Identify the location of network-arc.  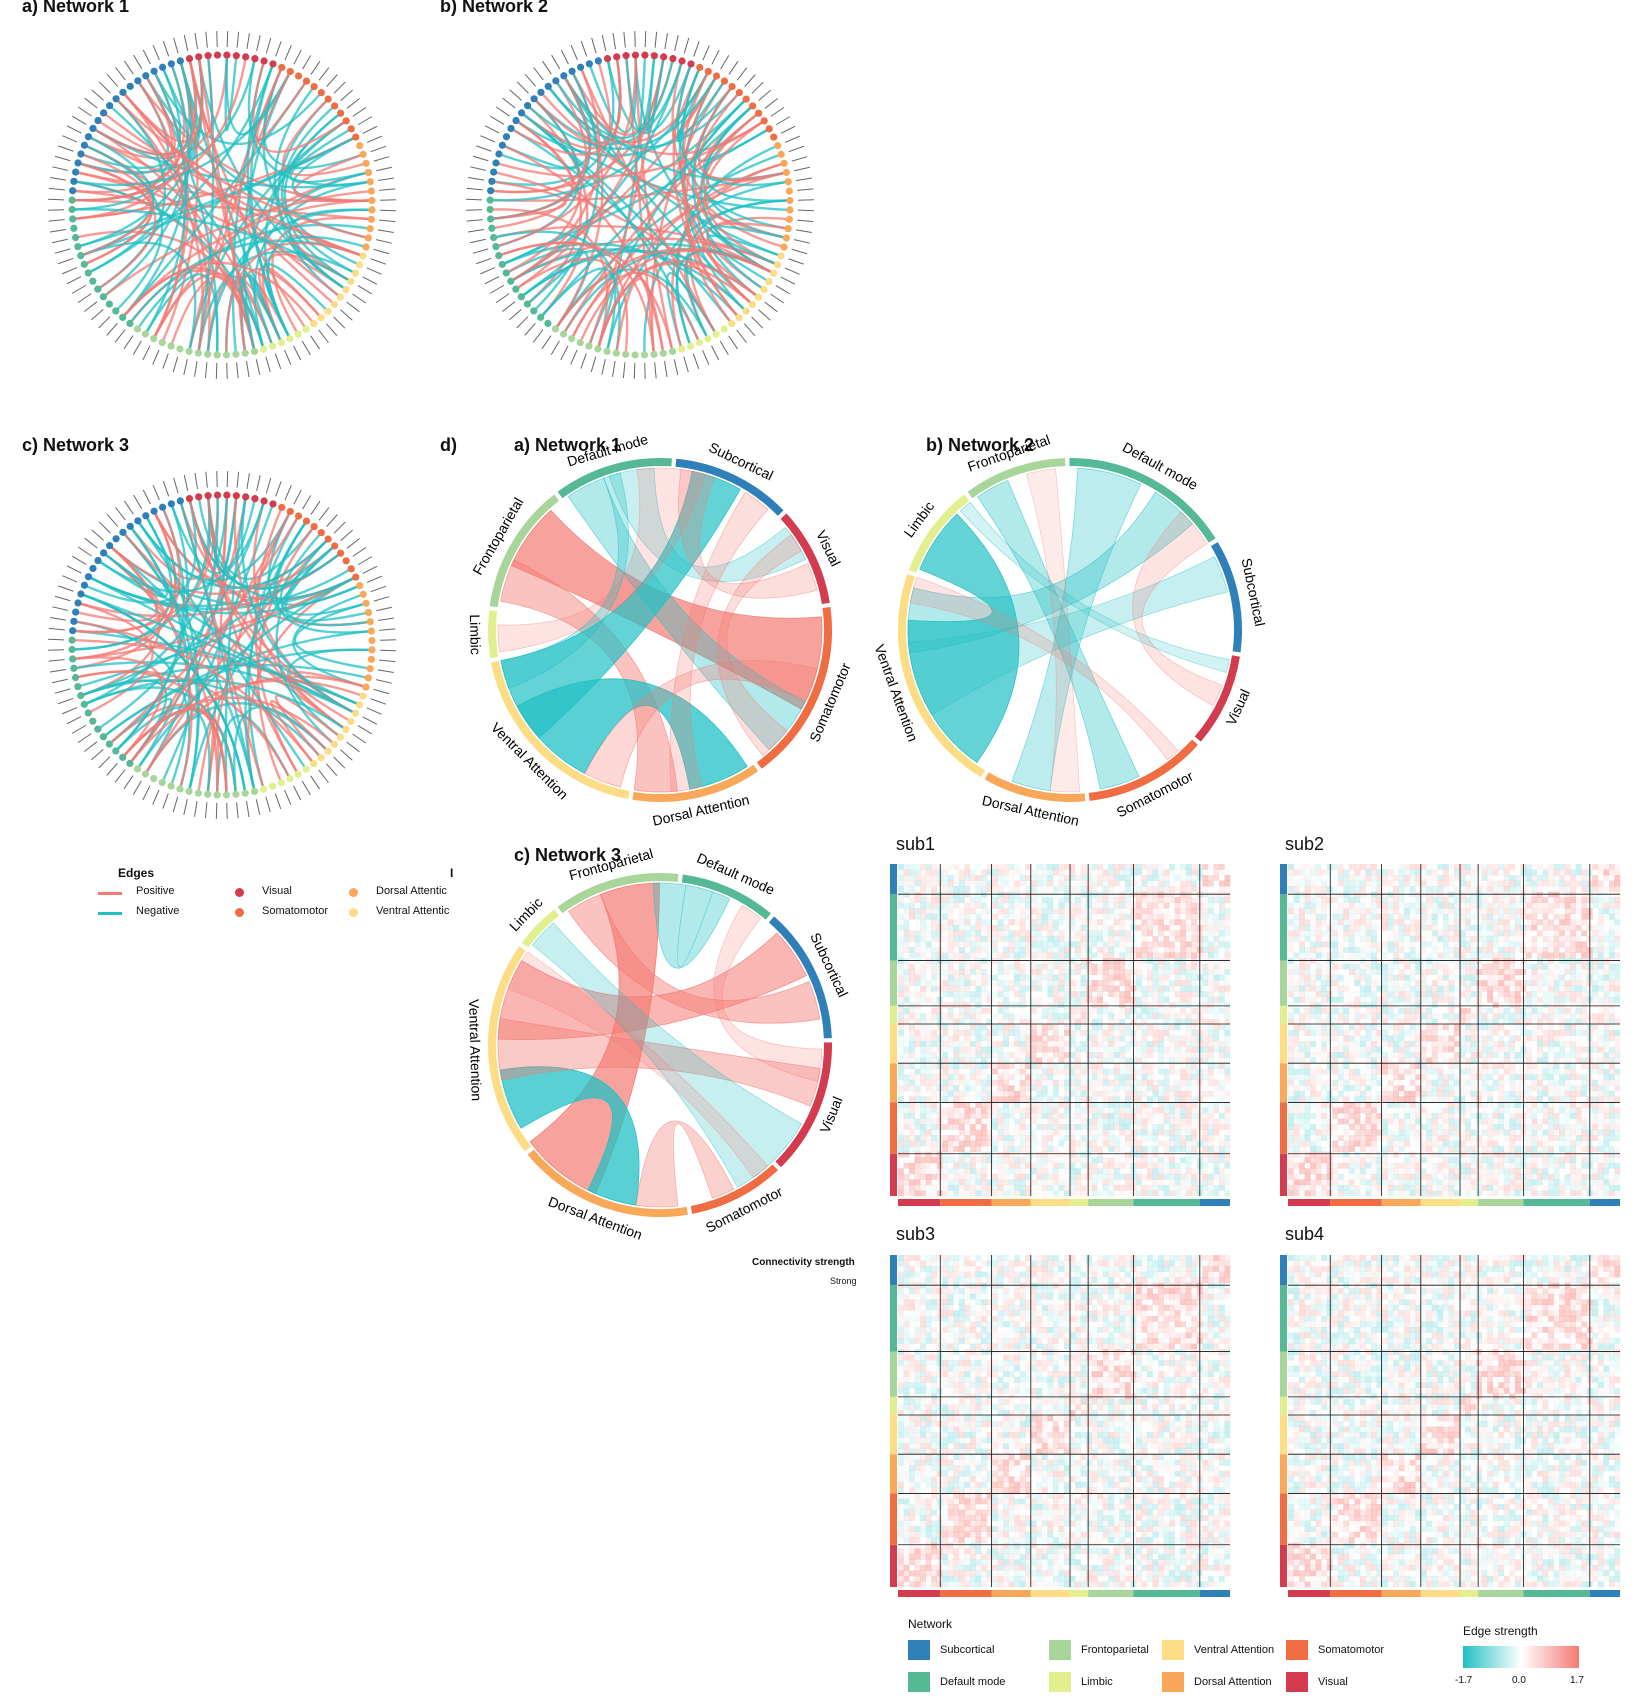
(942, 675).